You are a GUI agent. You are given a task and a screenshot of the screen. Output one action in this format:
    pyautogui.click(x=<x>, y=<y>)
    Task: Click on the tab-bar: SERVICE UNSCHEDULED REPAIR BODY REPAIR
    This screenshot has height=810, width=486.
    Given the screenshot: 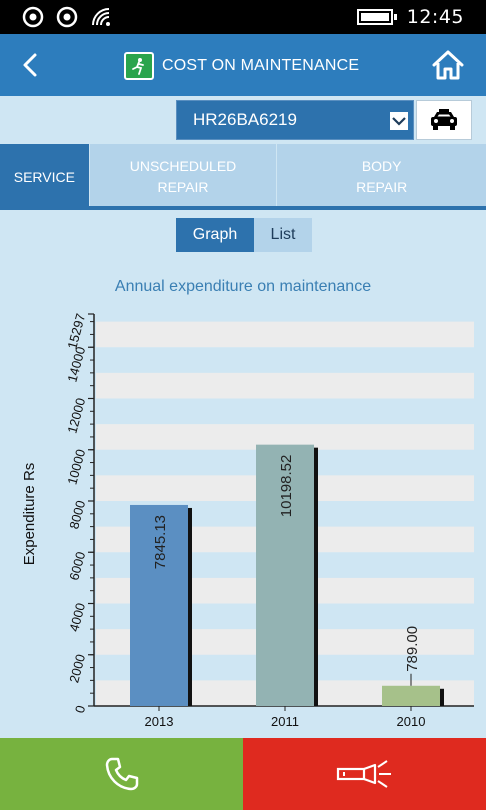 What is the action you would take?
    pyautogui.click(x=243, y=177)
    